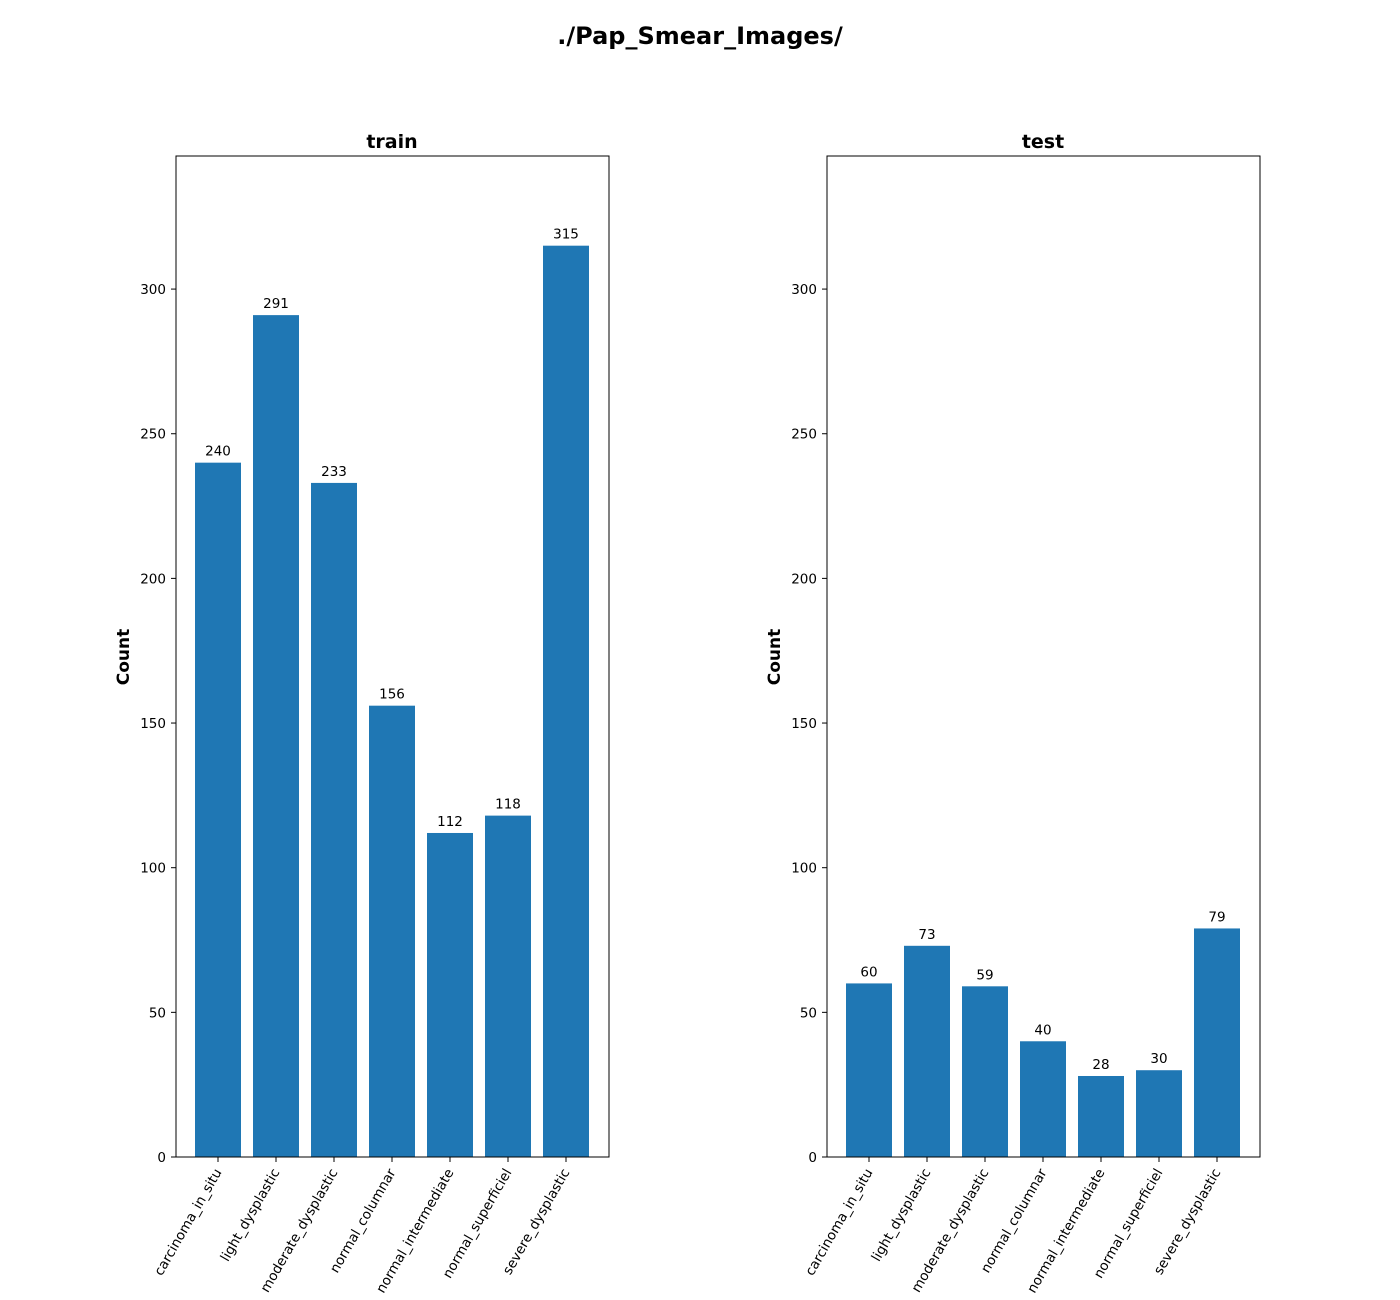  Describe the element at coordinates (153, 869) in the screenshot. I see `train-y-tick-label: 100` at that location.